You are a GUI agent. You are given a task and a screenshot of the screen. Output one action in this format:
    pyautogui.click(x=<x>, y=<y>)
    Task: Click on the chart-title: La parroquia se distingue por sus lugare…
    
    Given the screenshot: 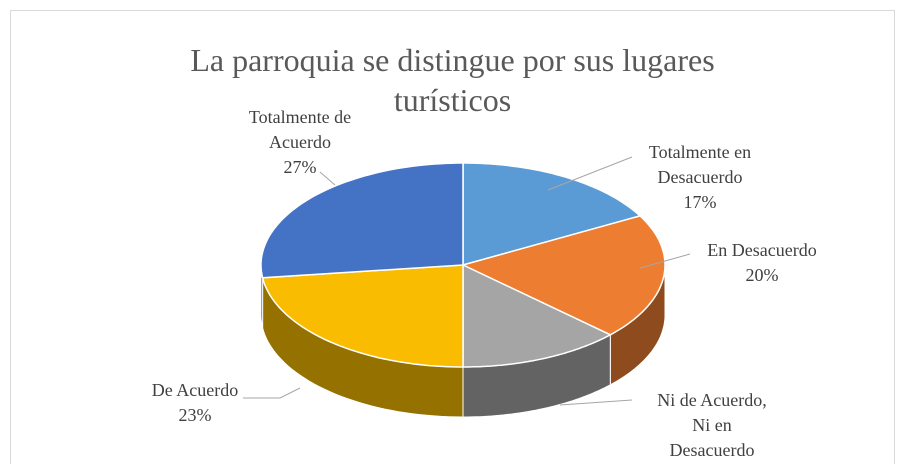 What is the action you would take?
    pyautogui.click(x=452, y=80)
    